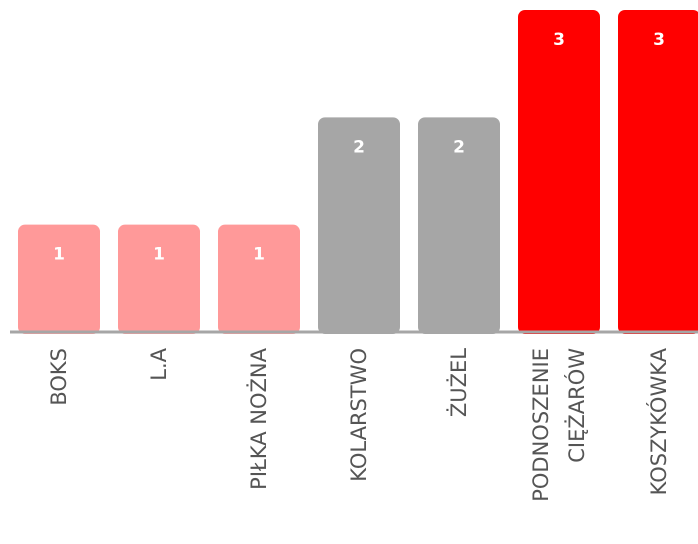  I want to click on category-label: ŻUŻEL, so click(458, 382).